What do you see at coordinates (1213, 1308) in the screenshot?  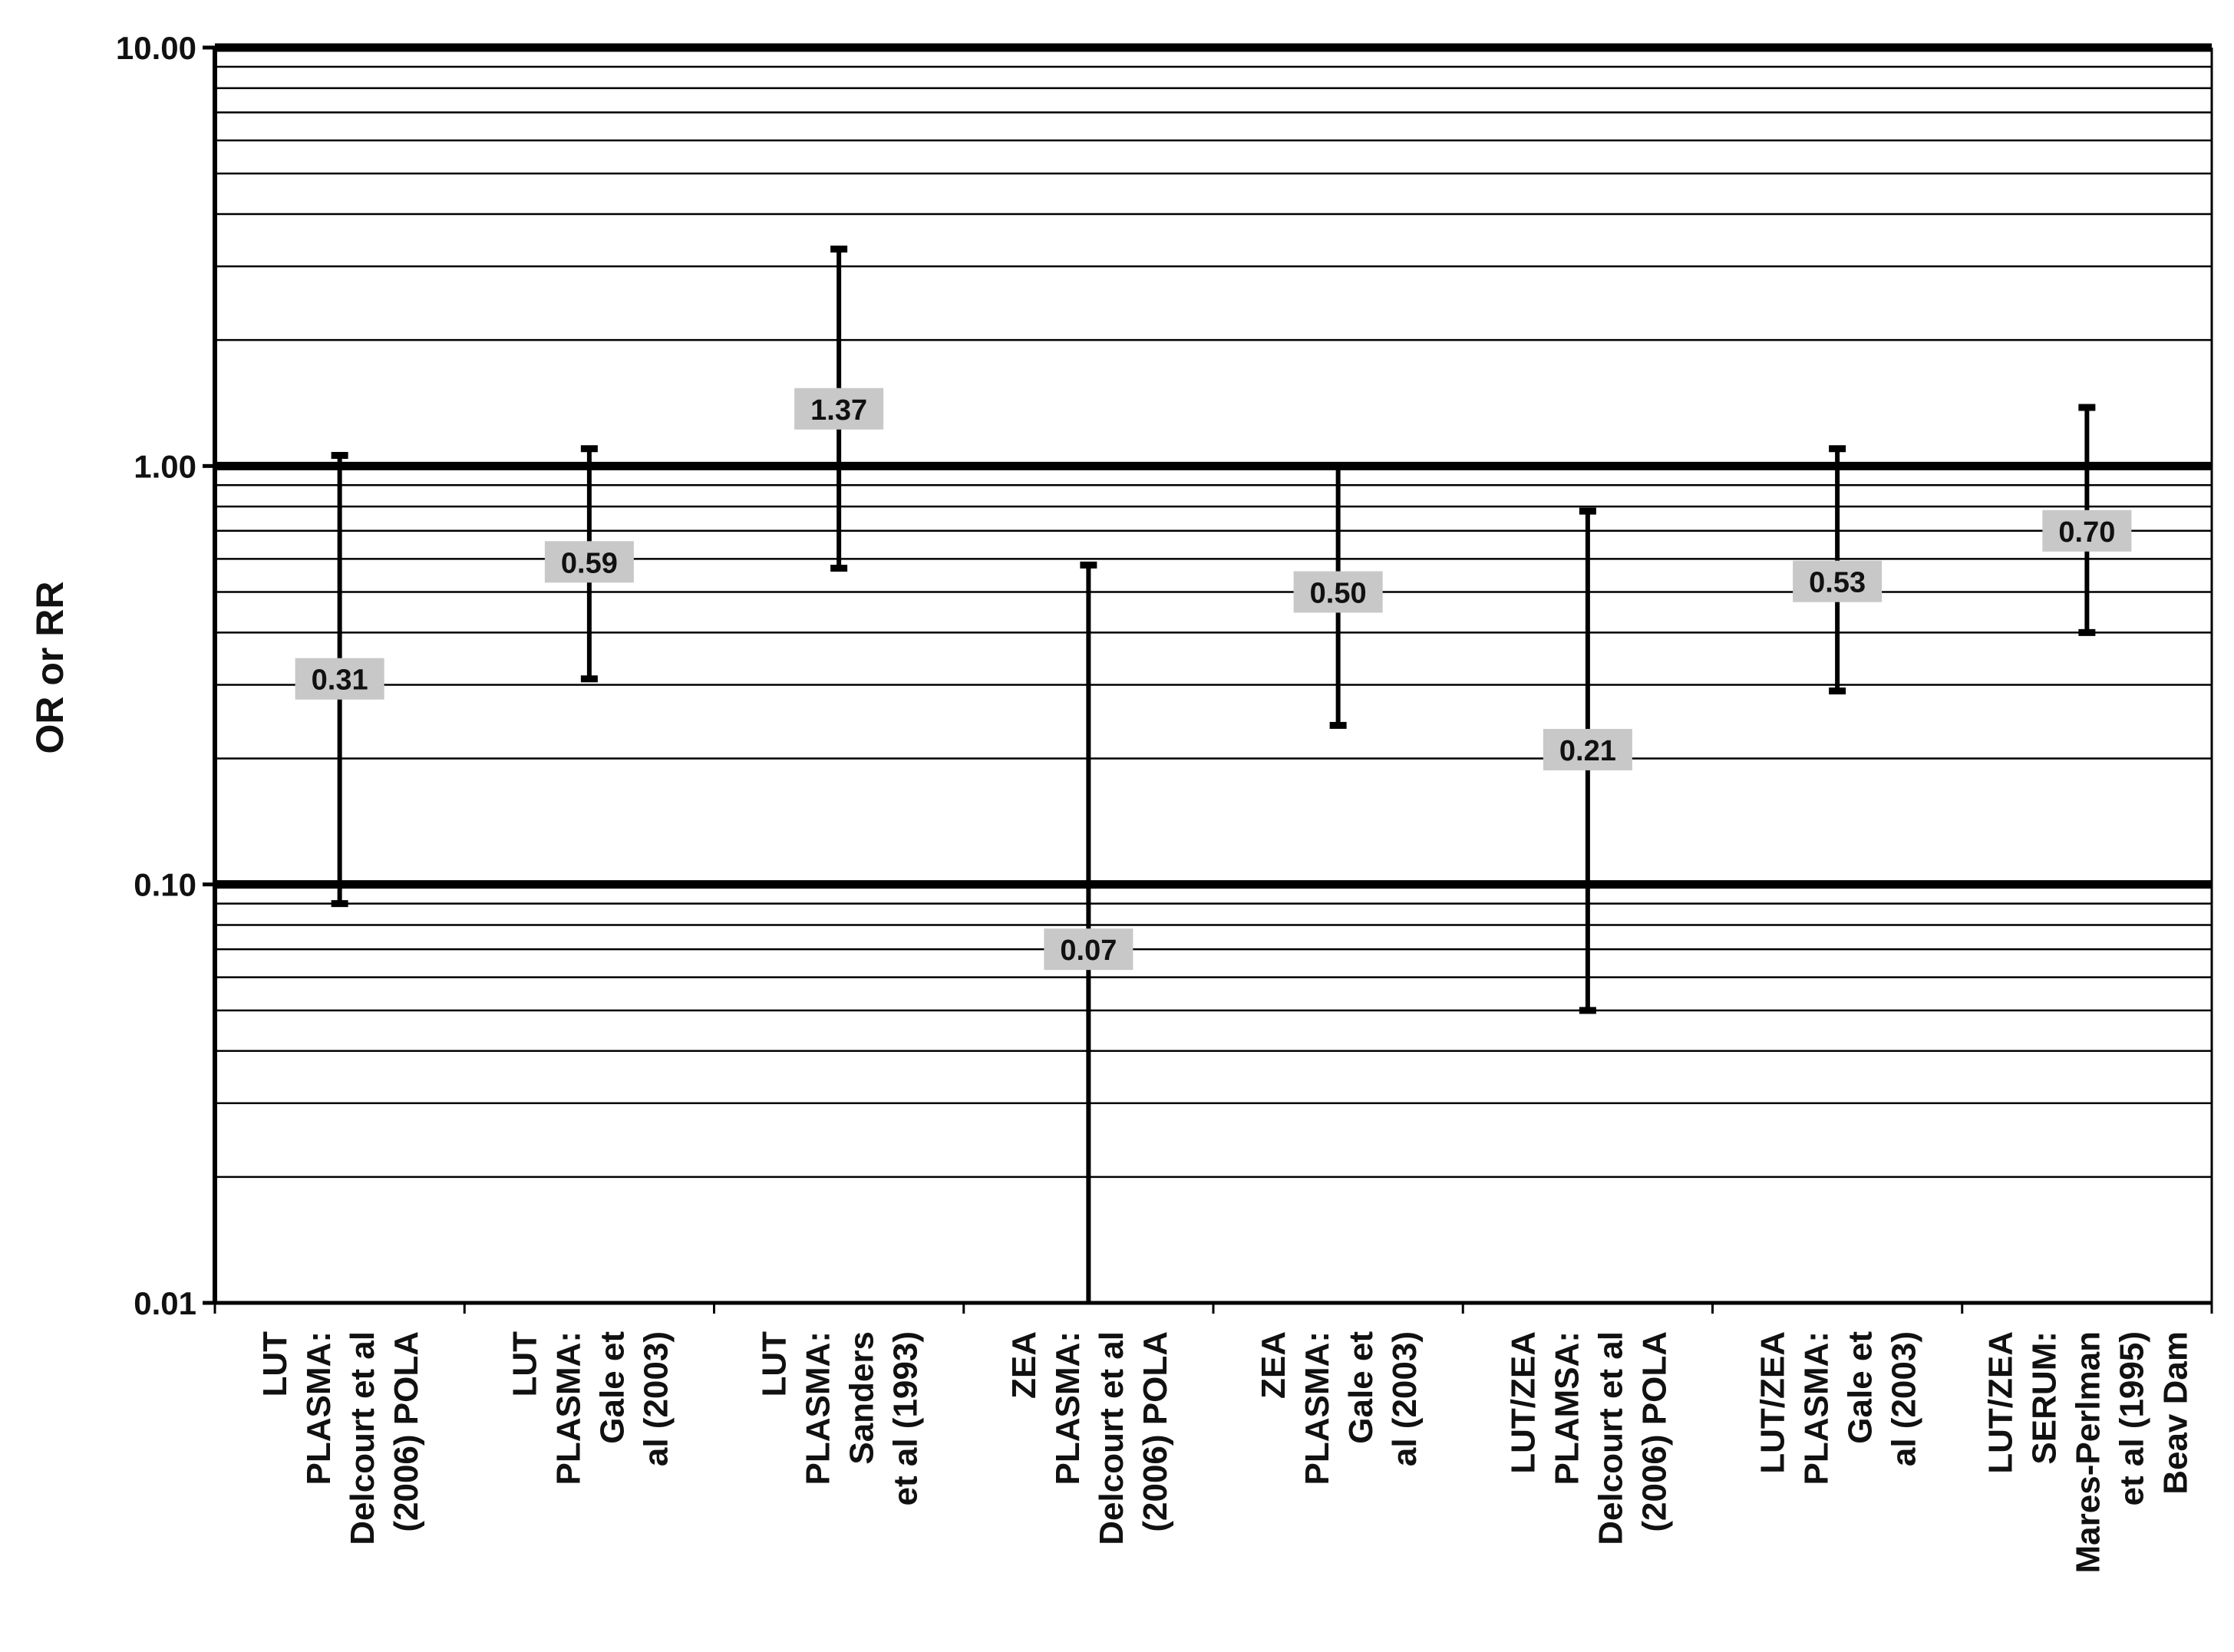 I see `x-axis-ticks` at bounding box center [1213, 1308].